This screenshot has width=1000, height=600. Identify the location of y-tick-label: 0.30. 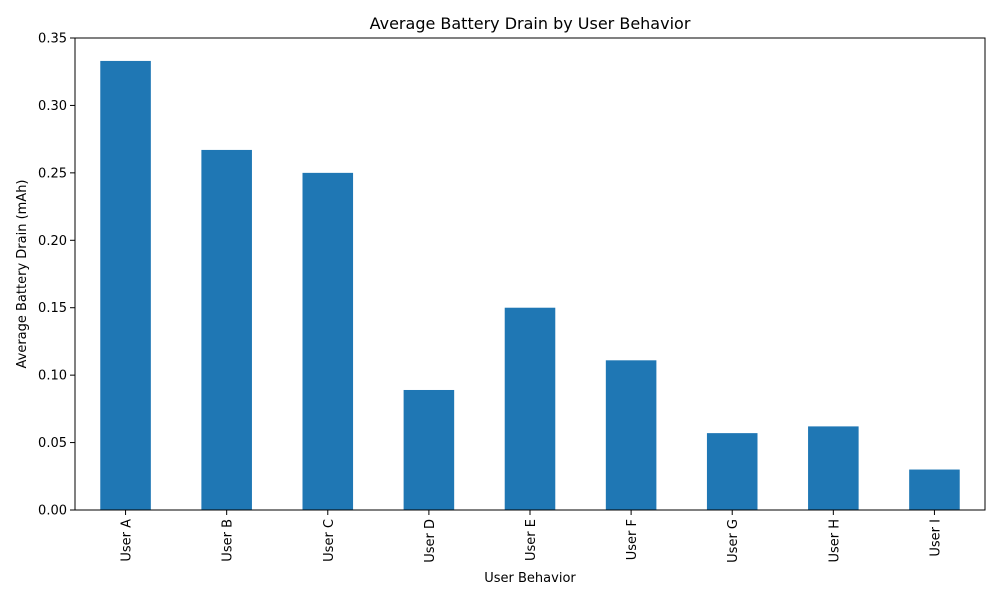
(52, 106).